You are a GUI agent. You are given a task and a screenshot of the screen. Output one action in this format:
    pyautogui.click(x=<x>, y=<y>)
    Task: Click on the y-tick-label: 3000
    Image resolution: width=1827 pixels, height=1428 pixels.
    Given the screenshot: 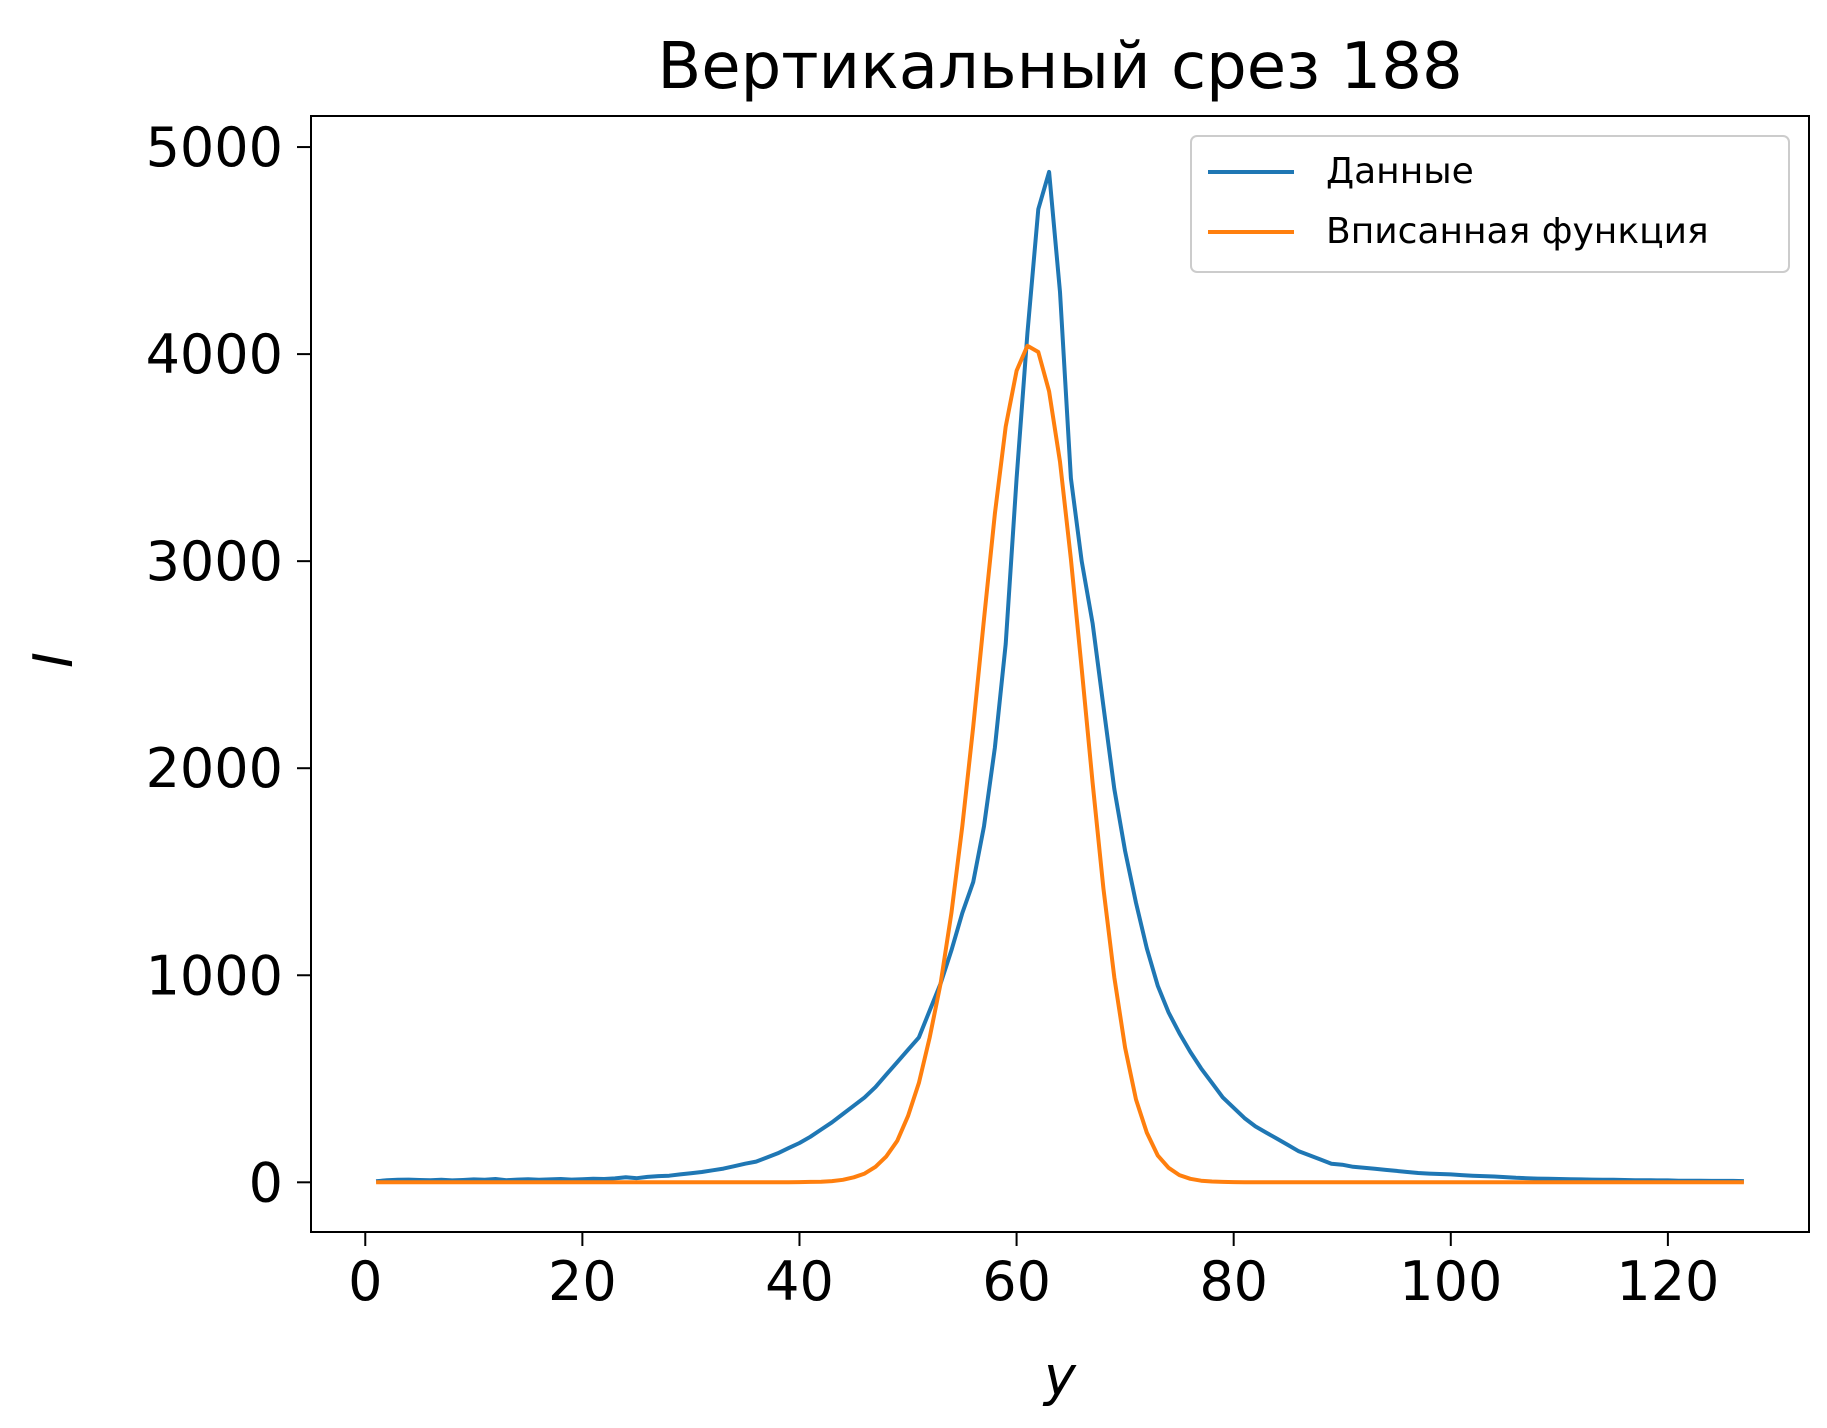 What is the action you would take?
    pyautogui.click(x=214, y=561)
    